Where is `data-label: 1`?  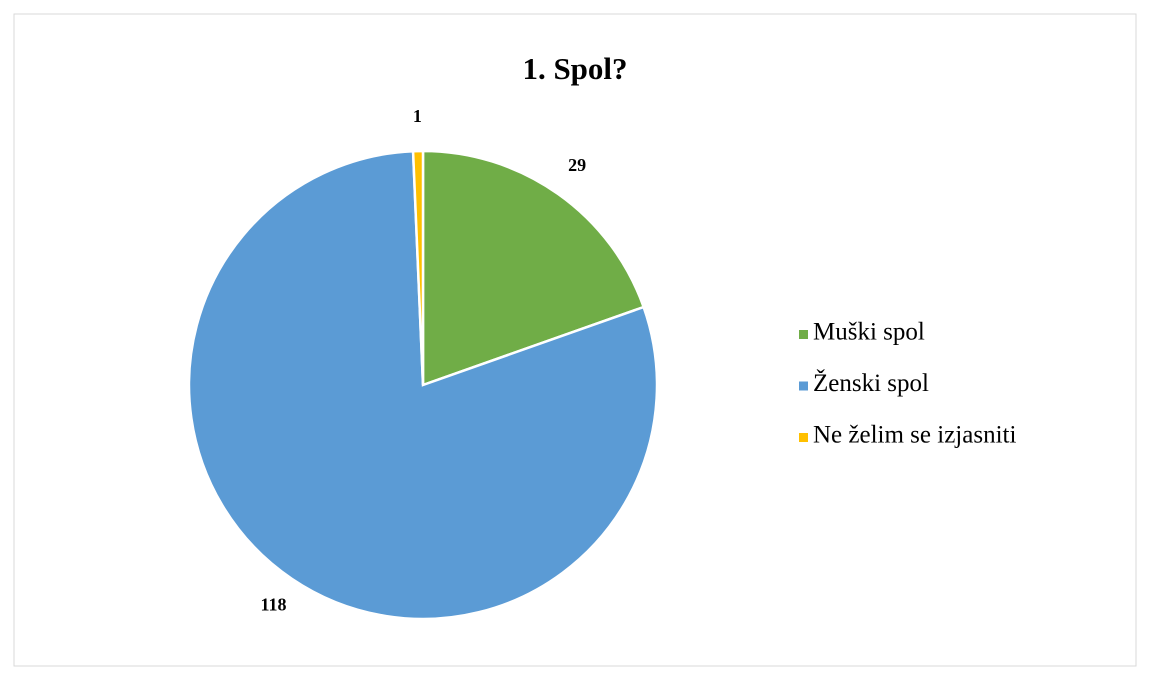 data-label: 1 is located at coordinates (417, 116).